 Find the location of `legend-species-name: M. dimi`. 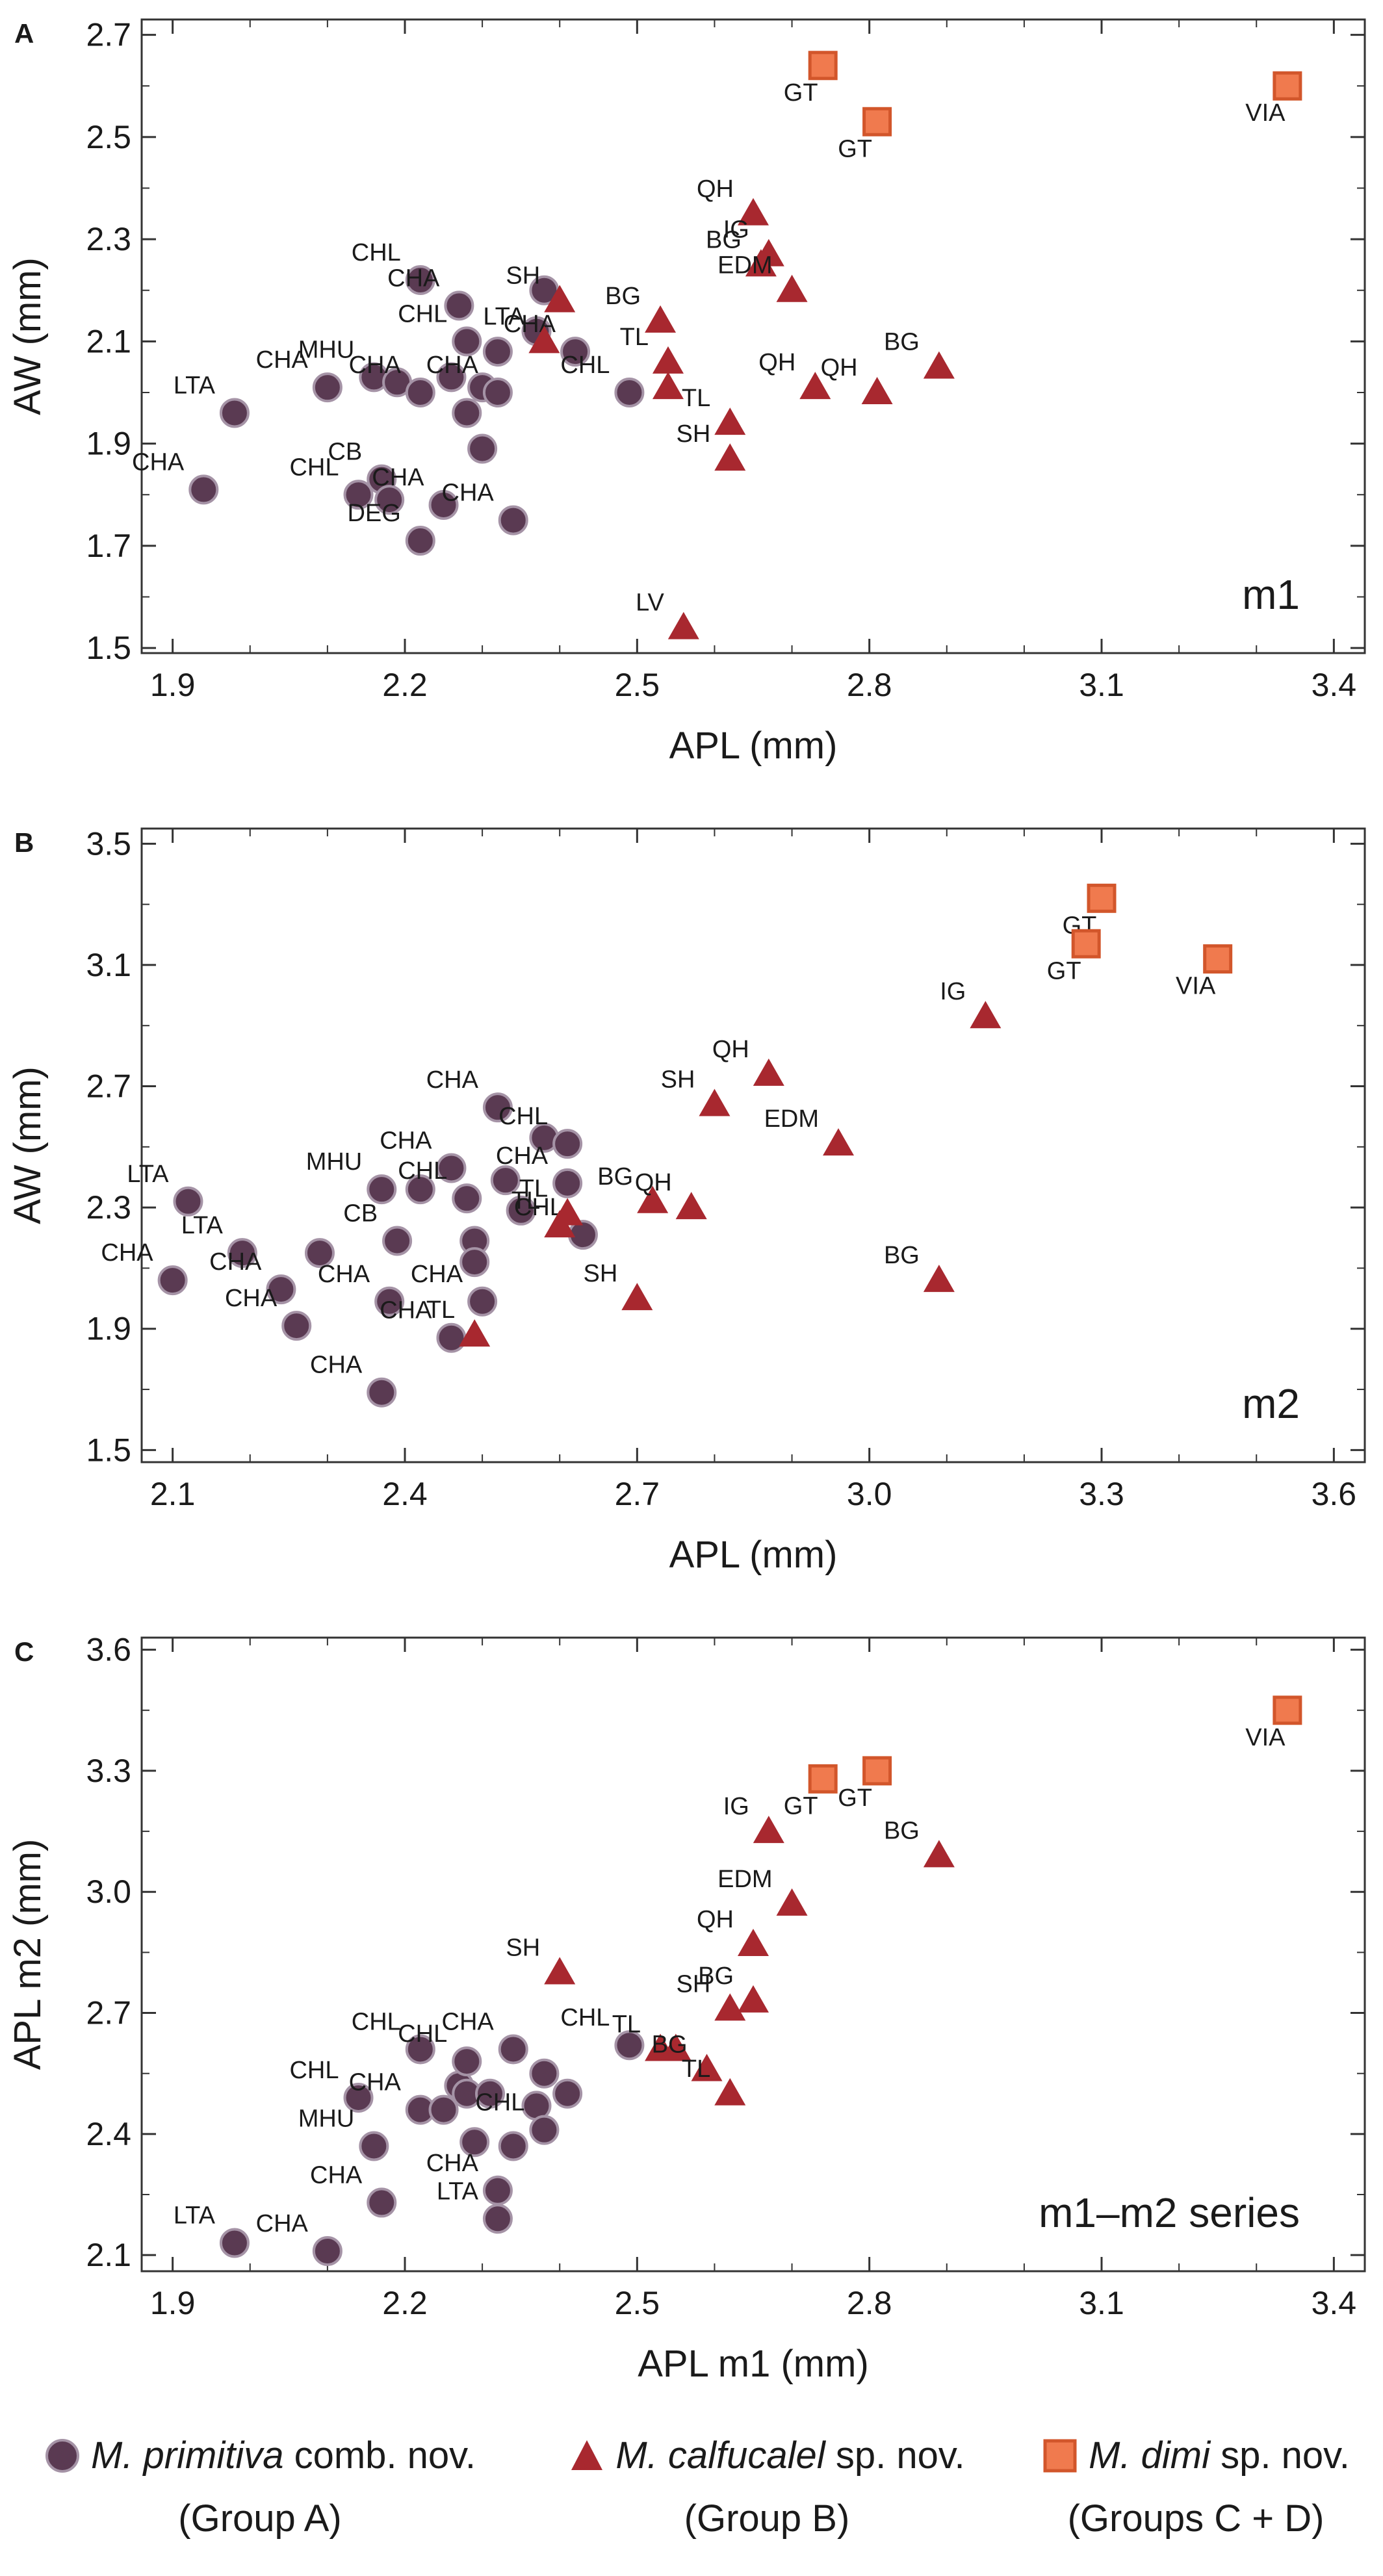

legend-species-name: M. dimi is located at coordinates (1149, 2456).